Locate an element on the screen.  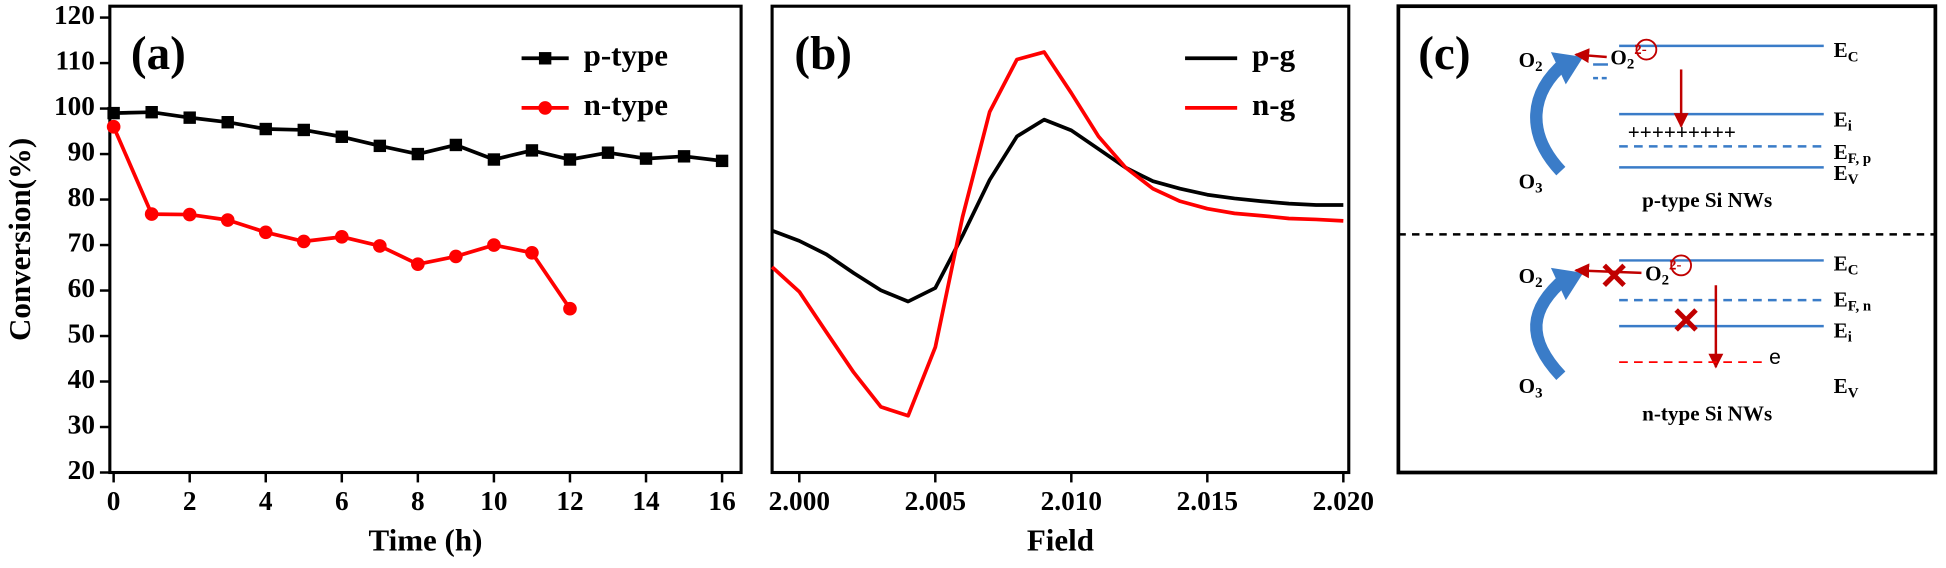
series-line is located at coordinates (1057, 210).